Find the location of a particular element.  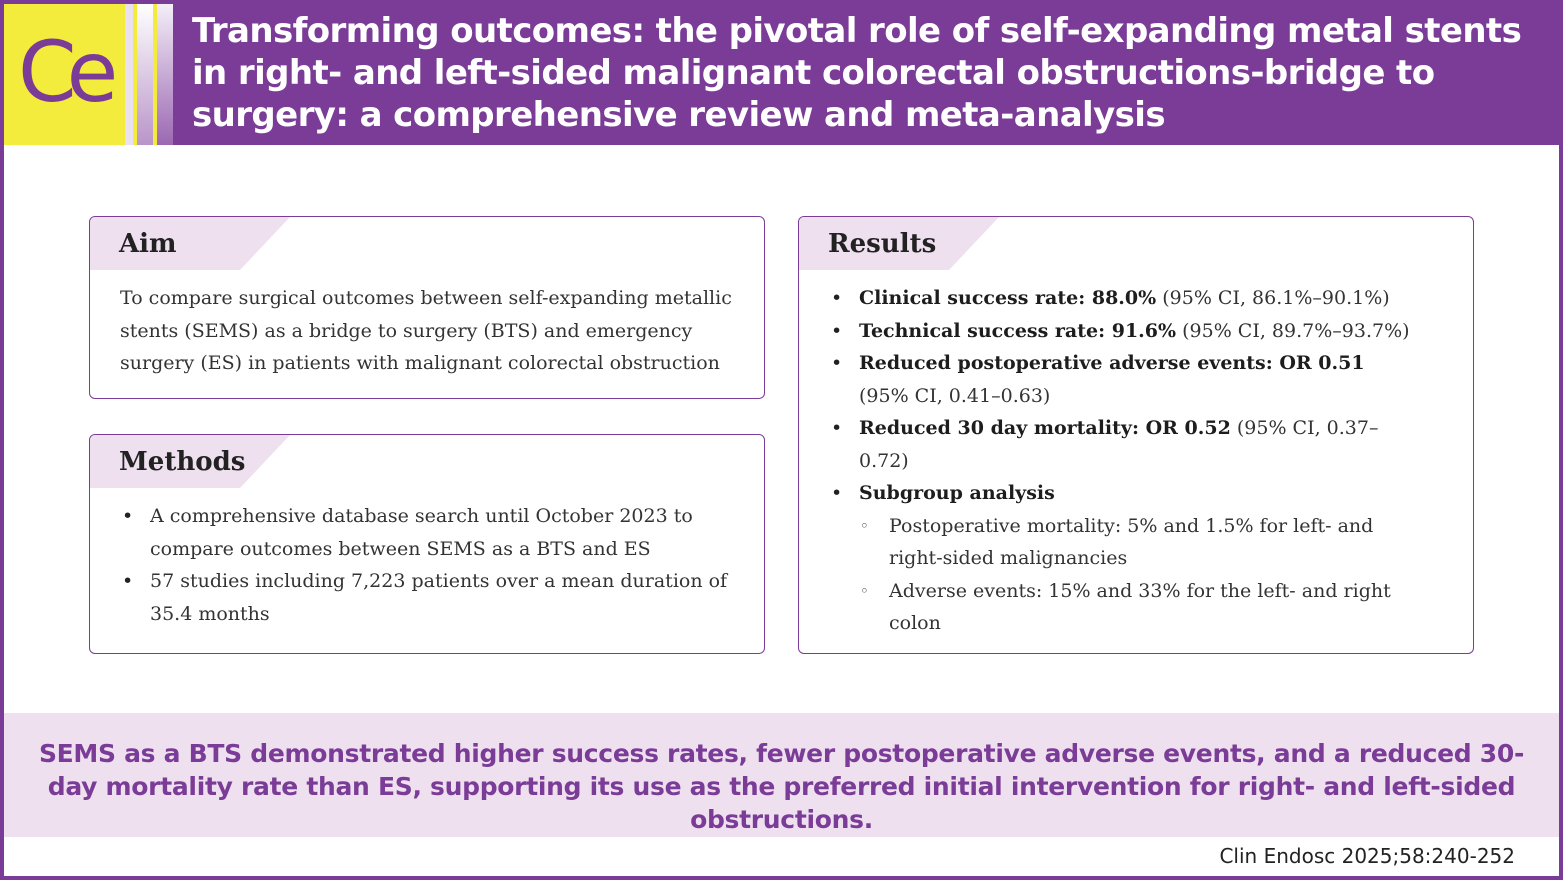

result-detail: (95% CI, 0.37–0.72) is located at coordinates (1119, 444).